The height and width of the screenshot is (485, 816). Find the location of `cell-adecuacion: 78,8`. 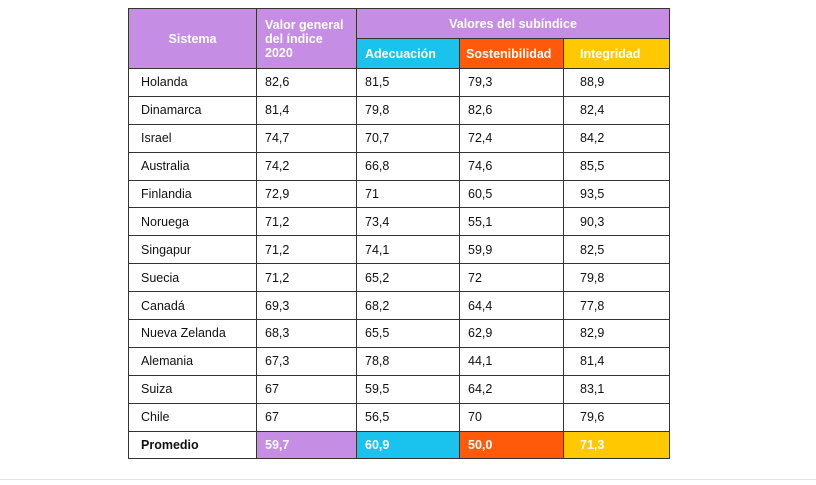

cell-adecuacion: 78,8 is located at coordinates (408, 361).